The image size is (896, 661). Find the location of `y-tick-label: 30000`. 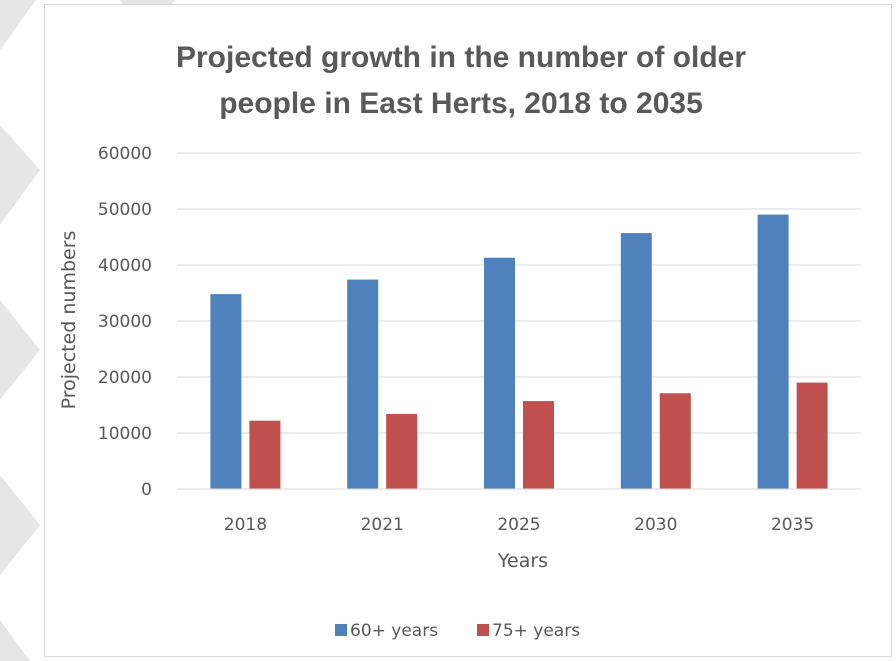

y-tick-label: 30000 is located at coordinates (125, 322).